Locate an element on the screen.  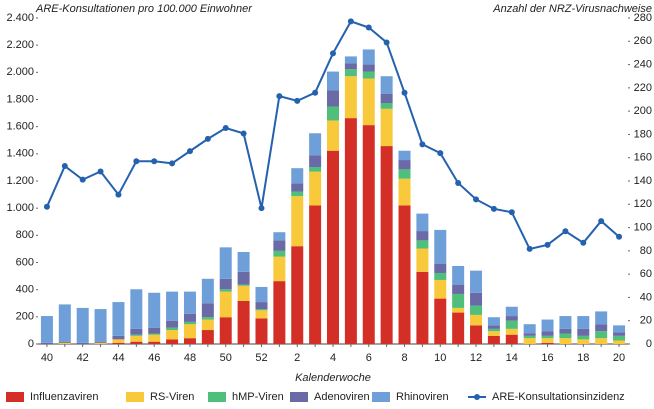
y-tick-label: 800 is located at coordinates (25, 235).